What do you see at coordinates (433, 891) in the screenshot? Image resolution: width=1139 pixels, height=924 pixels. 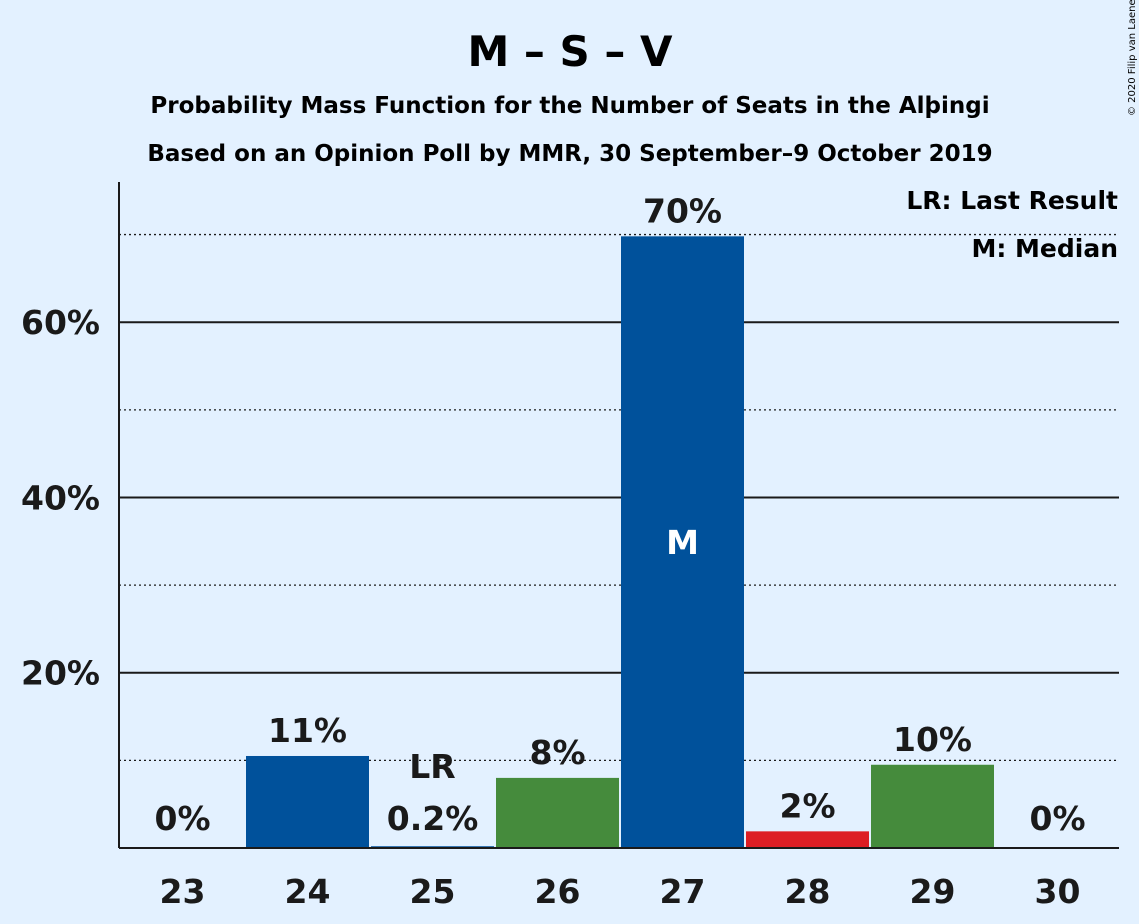 I see `x-tick-label-25: 25` at bounding box center [433, 891].